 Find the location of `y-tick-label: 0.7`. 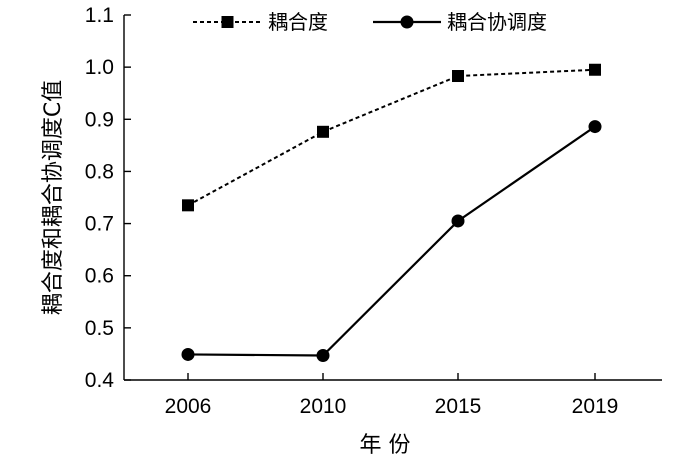

y-tick-label: 0.7 is located at coordinates (99, 224).